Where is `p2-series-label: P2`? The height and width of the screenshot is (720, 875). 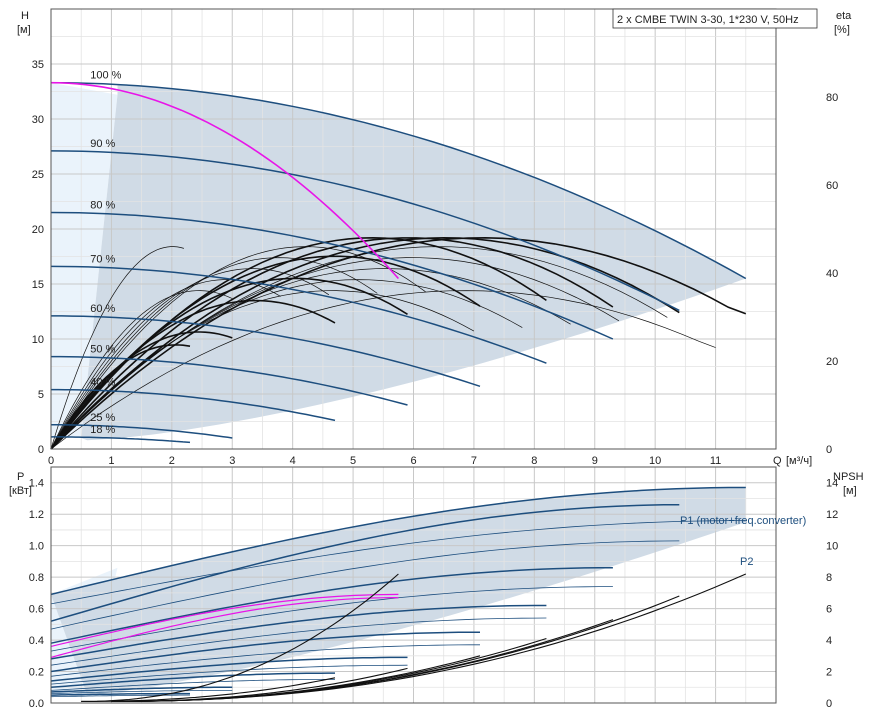 p2-series-label: P2 is located at coordinates (746, 562).